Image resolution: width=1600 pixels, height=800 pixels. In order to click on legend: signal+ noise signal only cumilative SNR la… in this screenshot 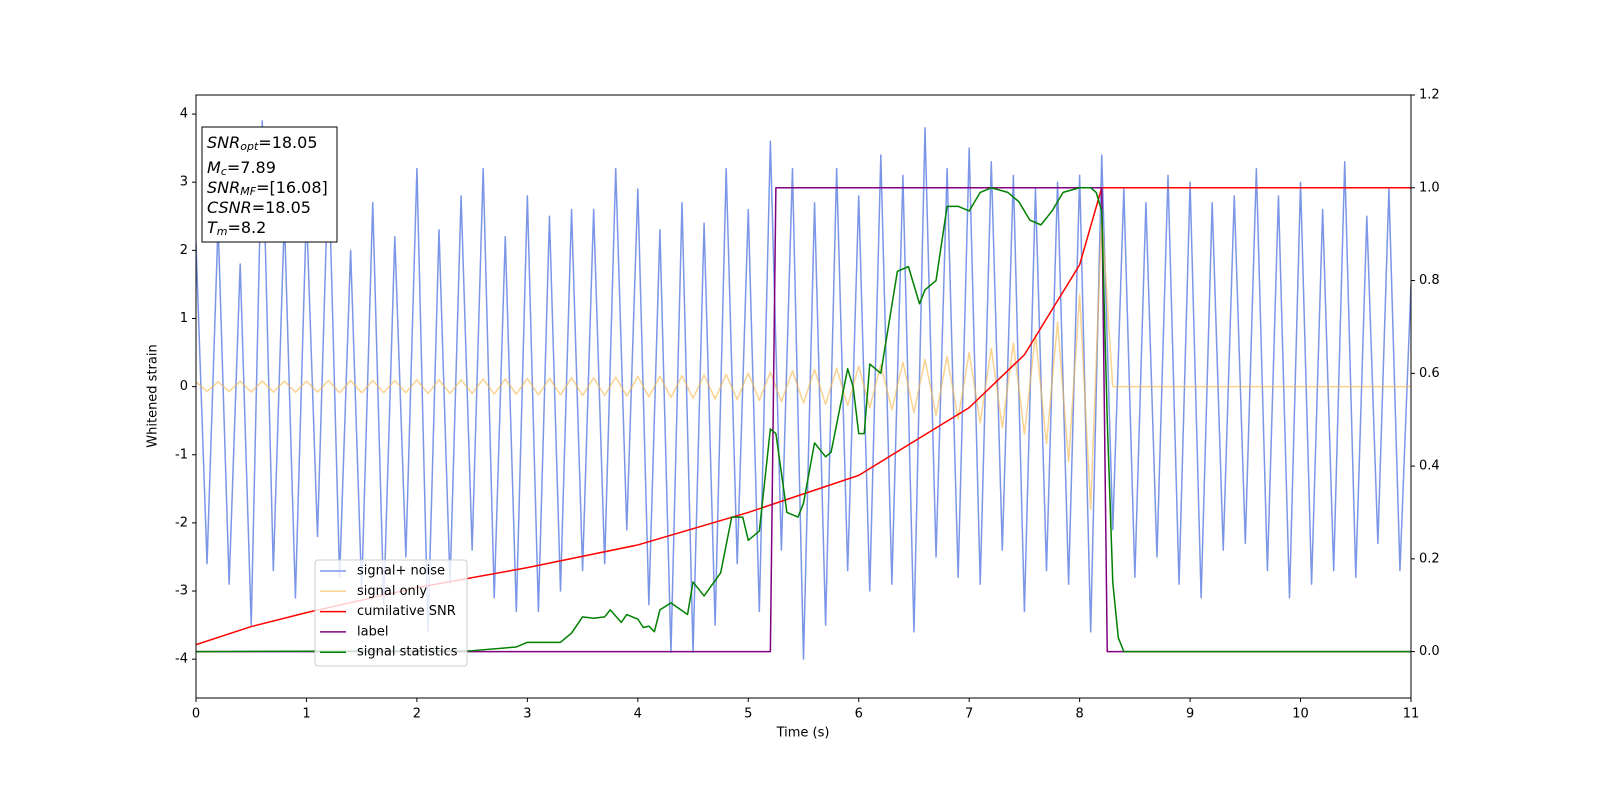, I will do `click(391, 613)`.